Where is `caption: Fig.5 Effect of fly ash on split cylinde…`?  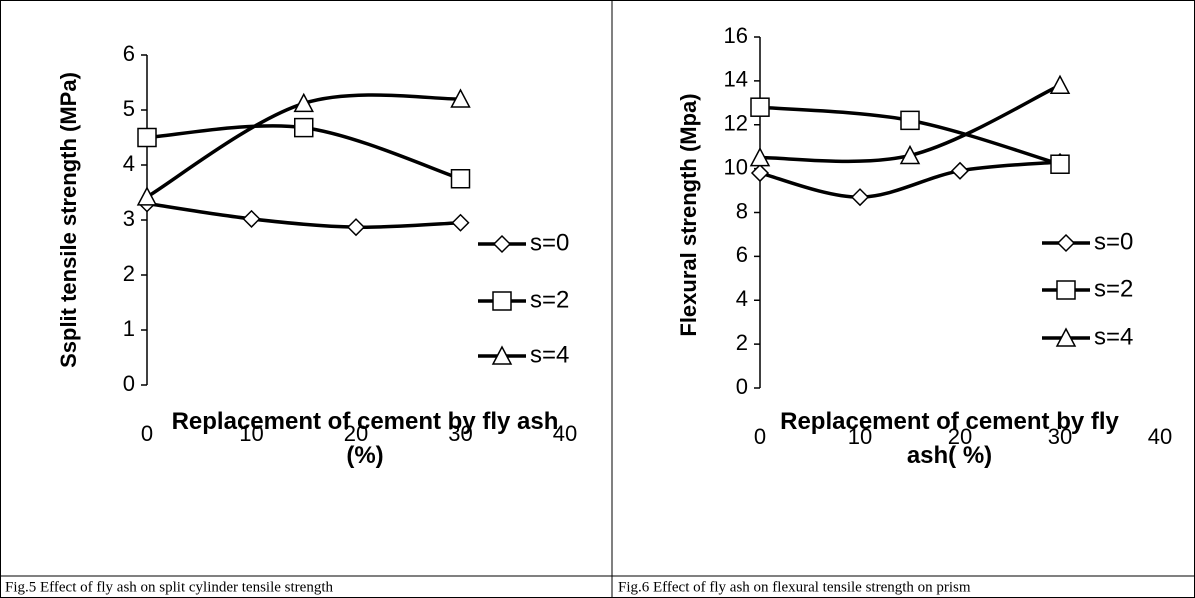
caption: Fig.5 Effect of fly ash on split cylinde… is located at coordinates (169, 587).